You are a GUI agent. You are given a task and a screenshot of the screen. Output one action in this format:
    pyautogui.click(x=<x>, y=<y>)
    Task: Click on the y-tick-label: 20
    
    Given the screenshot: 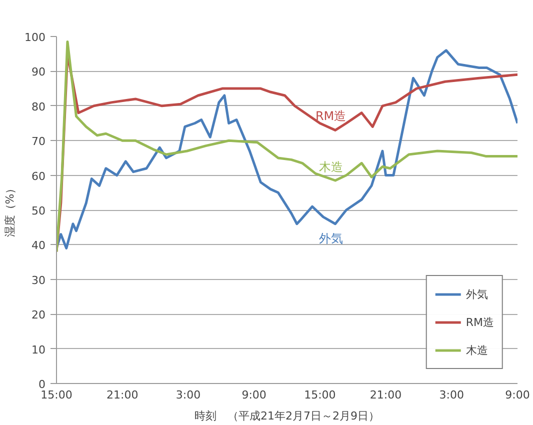 What is the action you would take?
    pyautogui.click(x=39, y=315)
    